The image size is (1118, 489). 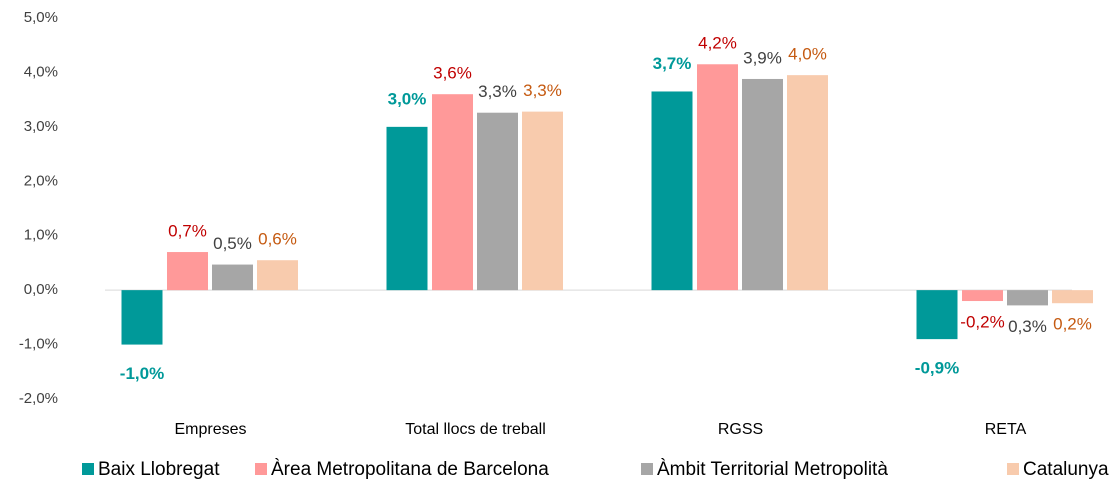 I want to click on x-tick-label: Total llocs de treball, so click(x=475, y=429).